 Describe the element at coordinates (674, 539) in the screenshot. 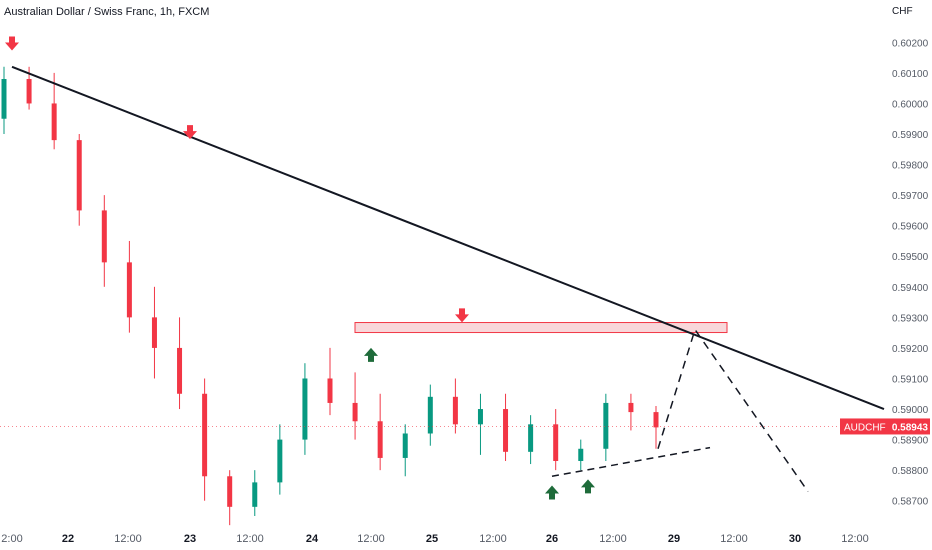

I see `x-tick-label: 29` at that location.